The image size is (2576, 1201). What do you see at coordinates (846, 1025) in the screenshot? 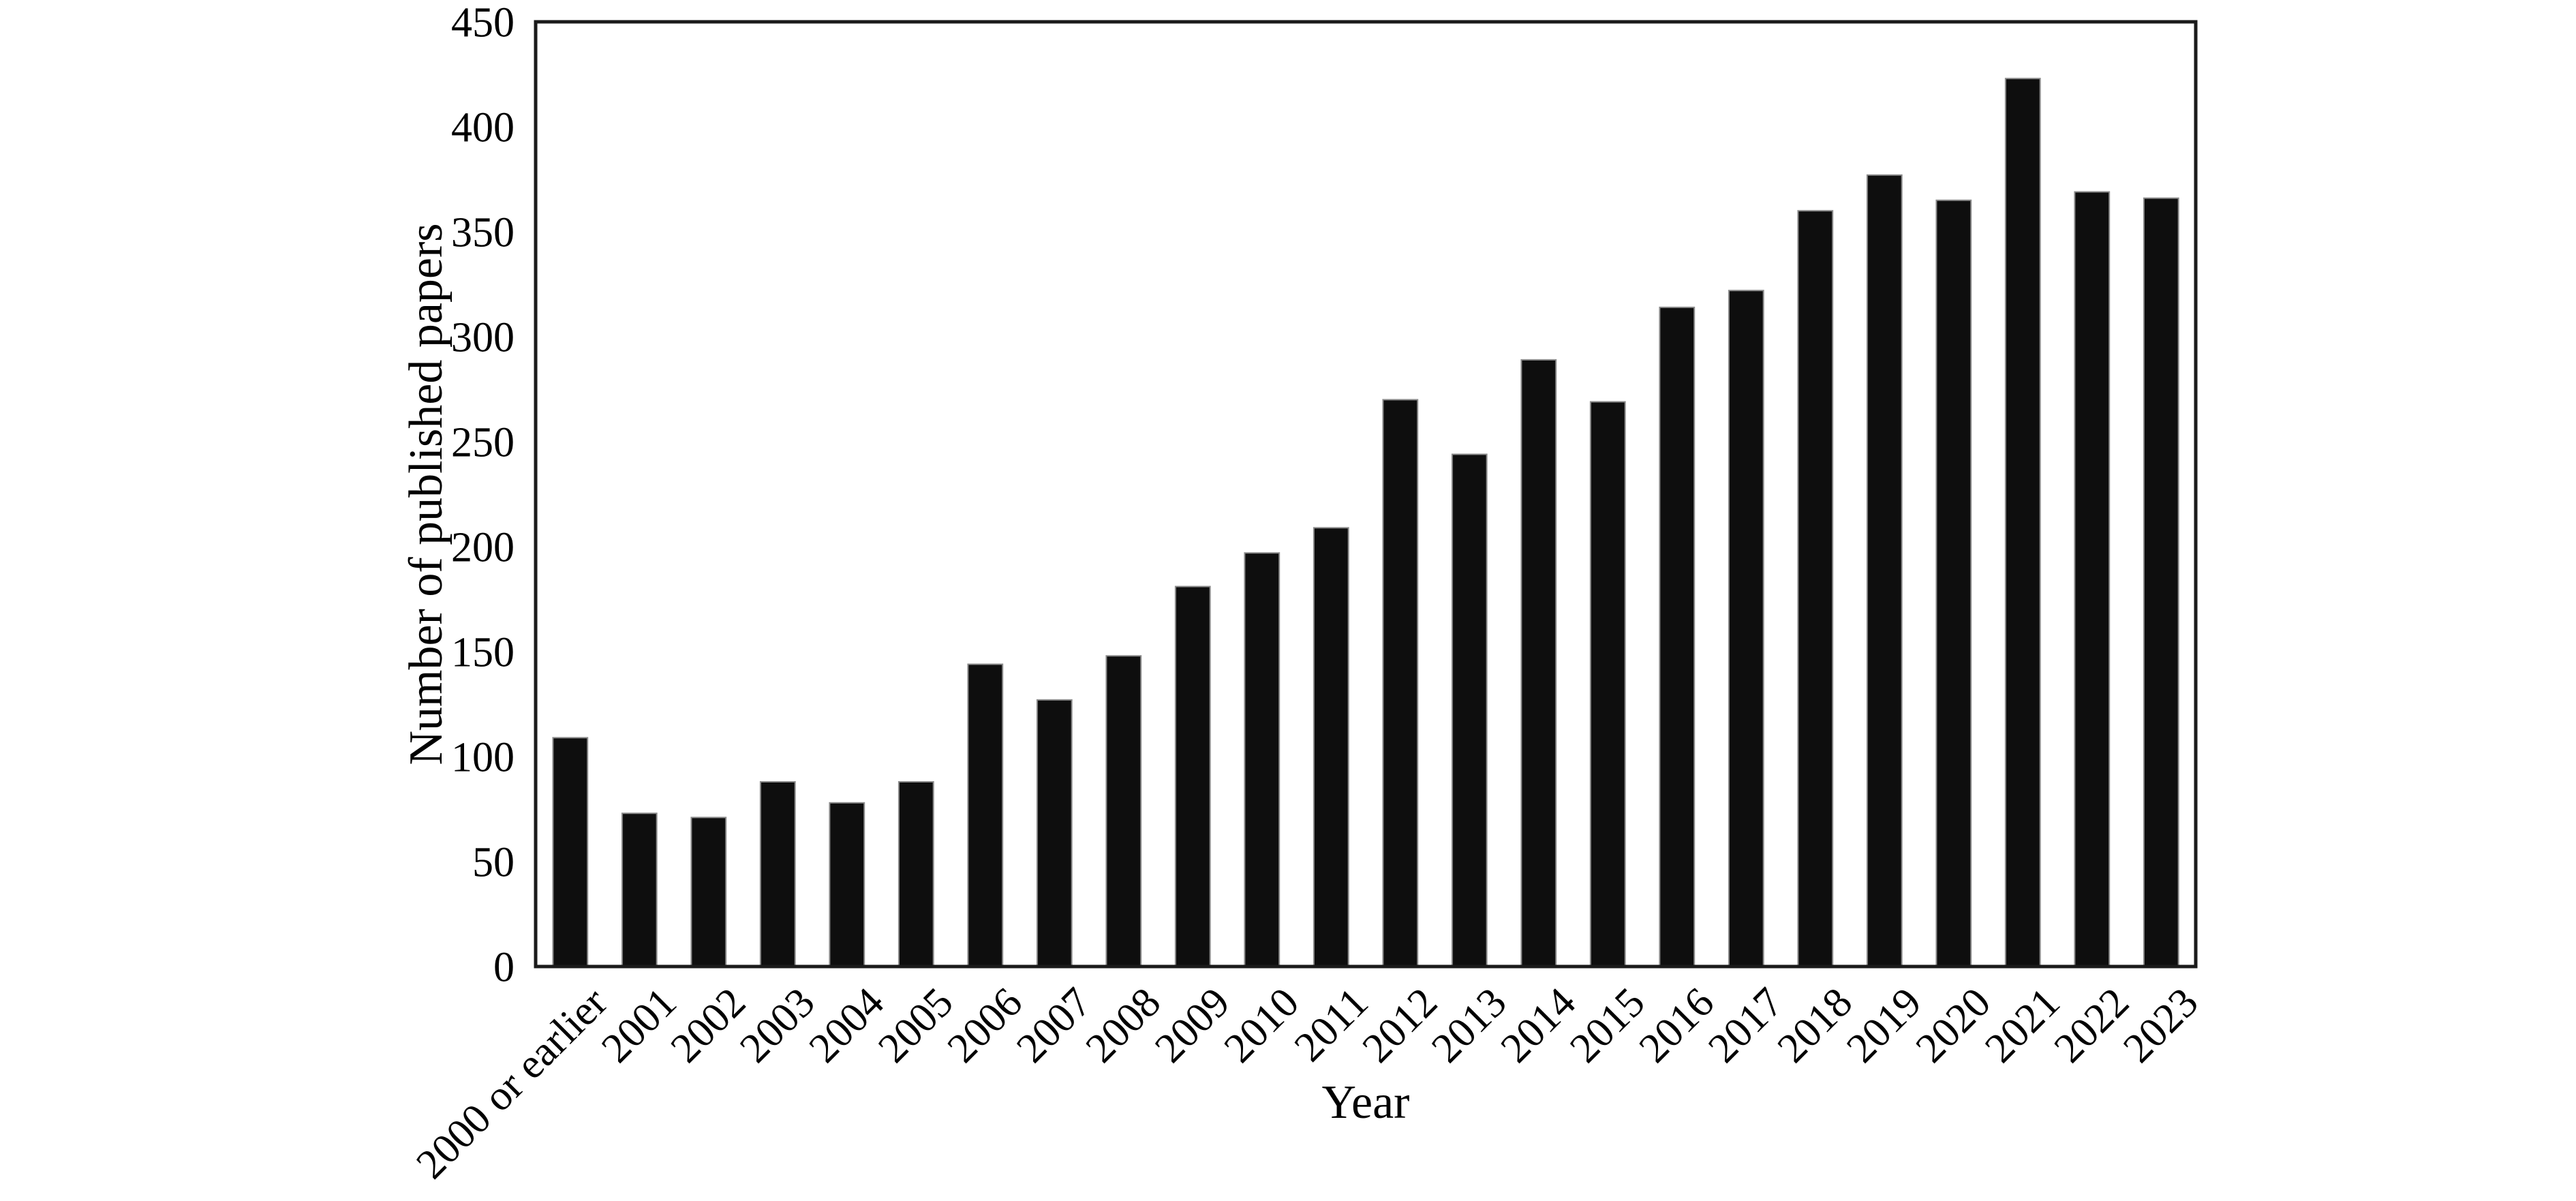
I see `x-tick-label-2004: 2004` at bounding box center [846, 1025].